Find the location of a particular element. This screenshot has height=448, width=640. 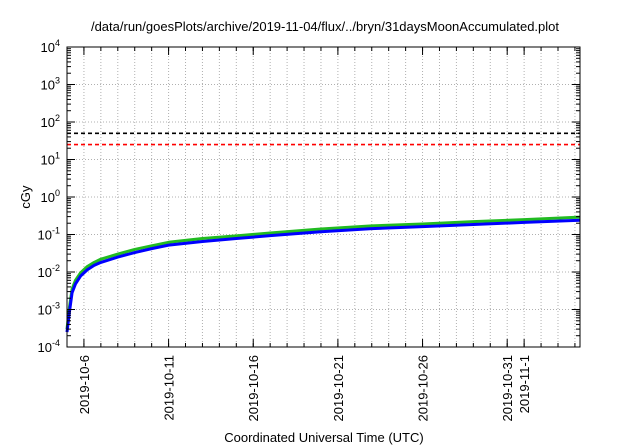

y-tick-label: 10² is located at coordinates (50, 121).